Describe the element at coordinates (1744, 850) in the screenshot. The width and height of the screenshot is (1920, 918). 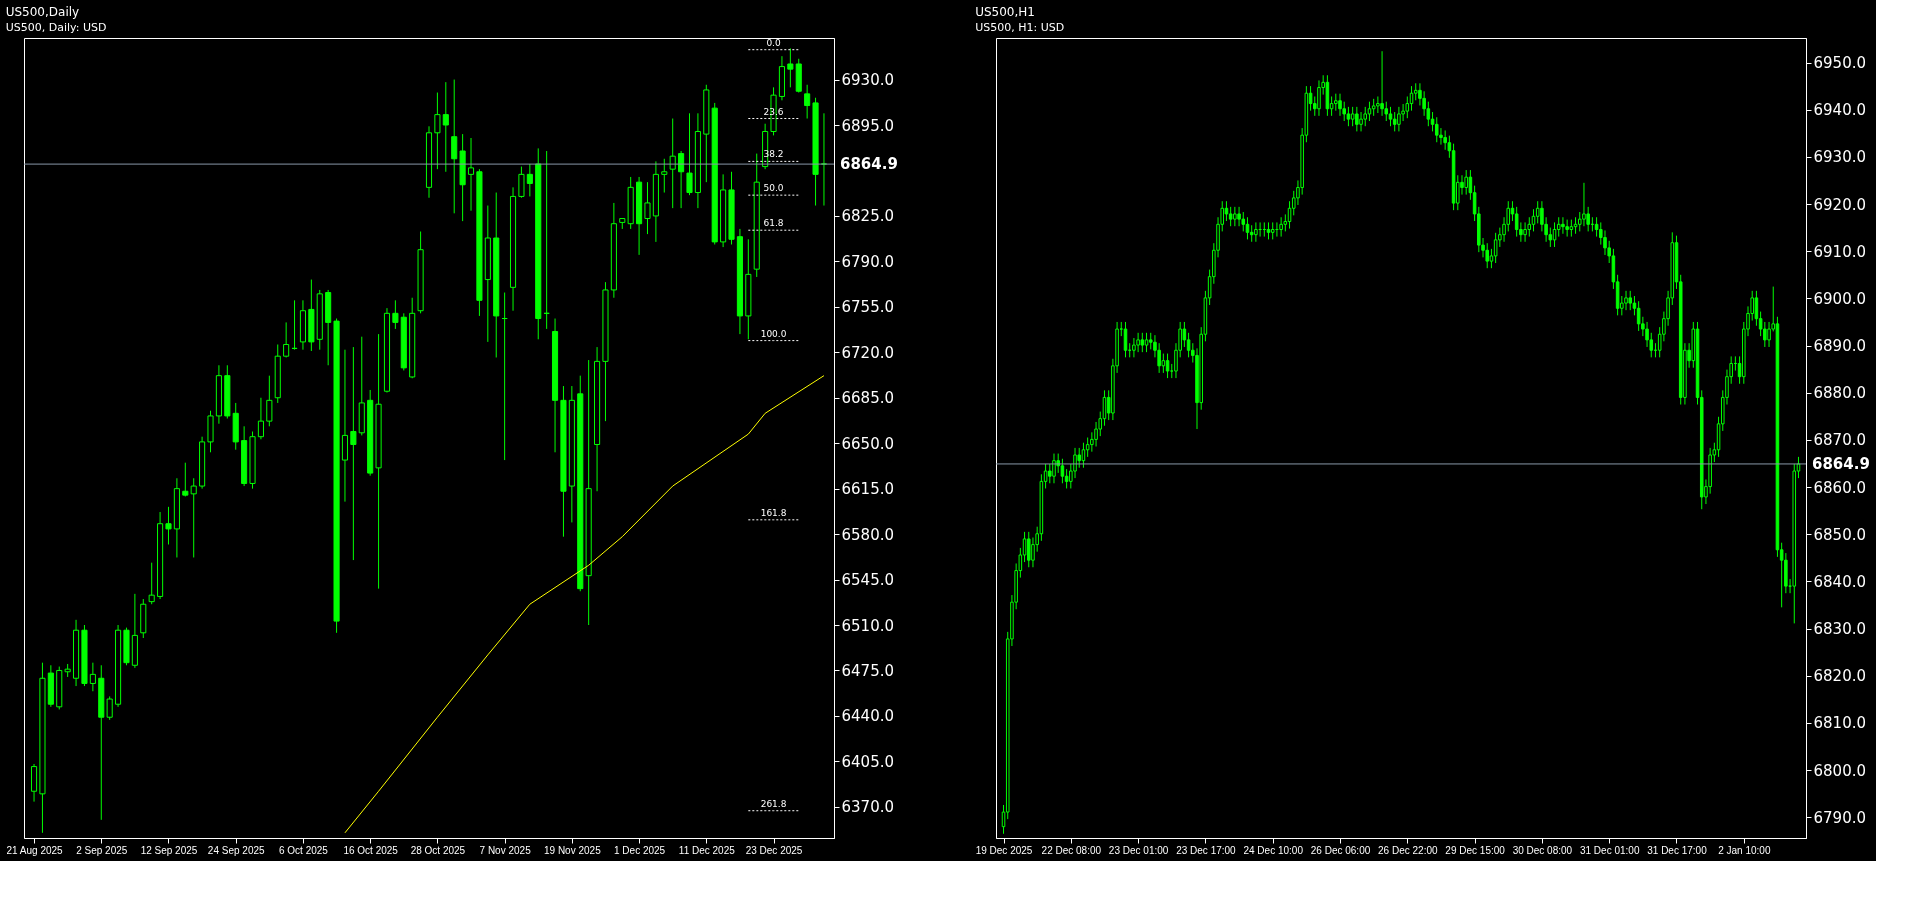
I see `x-tick-label: 2 Jan 10:00` at that location.